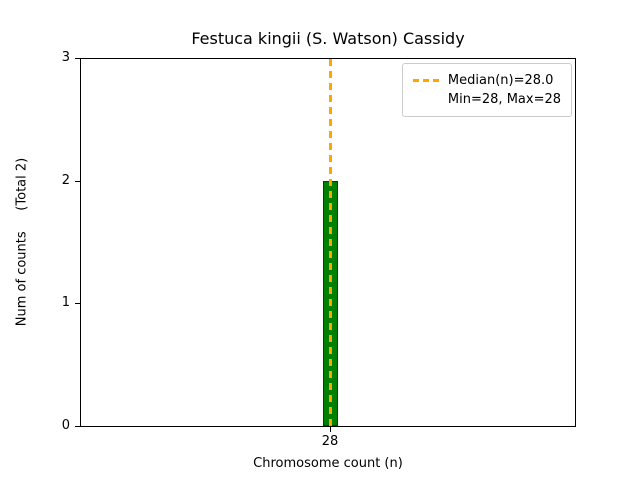  Describe the element at coordinates (22, 242) in the screenshot. I see `y-axis-label: Num of counts (Total 2)` at that location.